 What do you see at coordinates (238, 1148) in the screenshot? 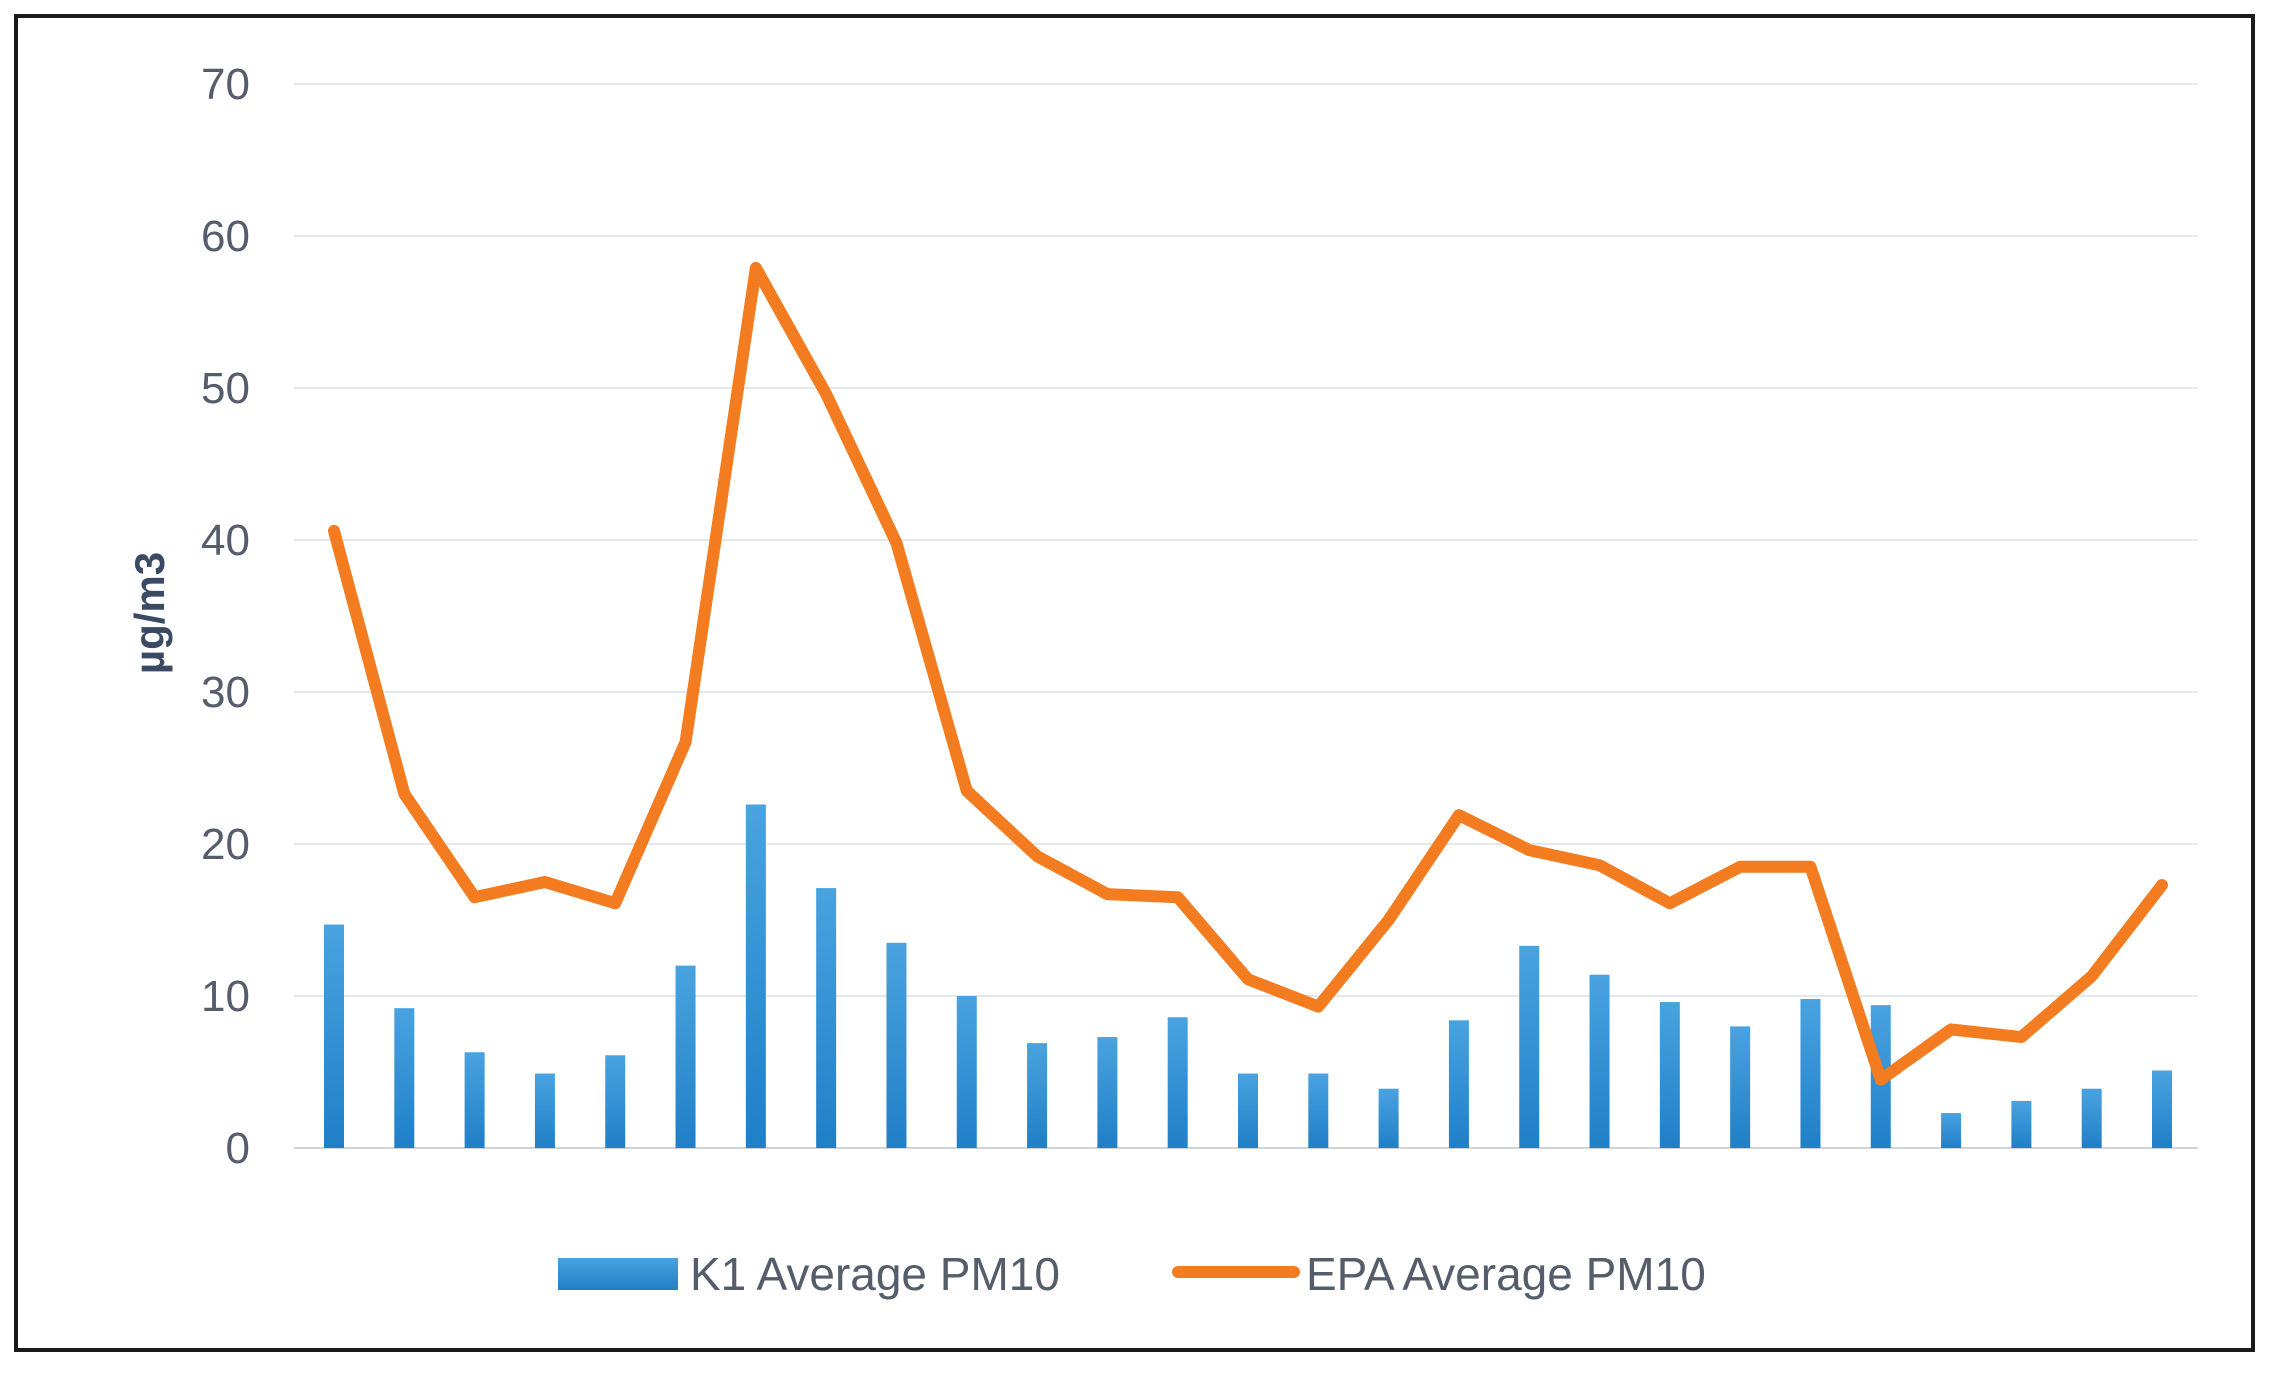
I see `y-tick-label: 0` at bounding box center [238, 1148].